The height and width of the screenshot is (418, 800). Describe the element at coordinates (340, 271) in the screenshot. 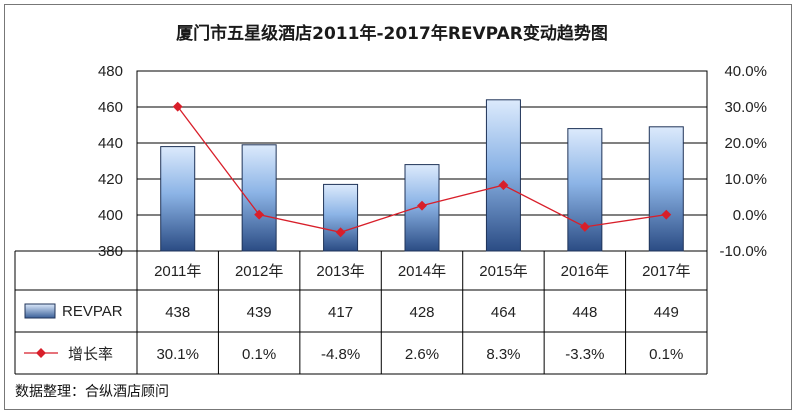

I see `category-label: 2013年` at that location.